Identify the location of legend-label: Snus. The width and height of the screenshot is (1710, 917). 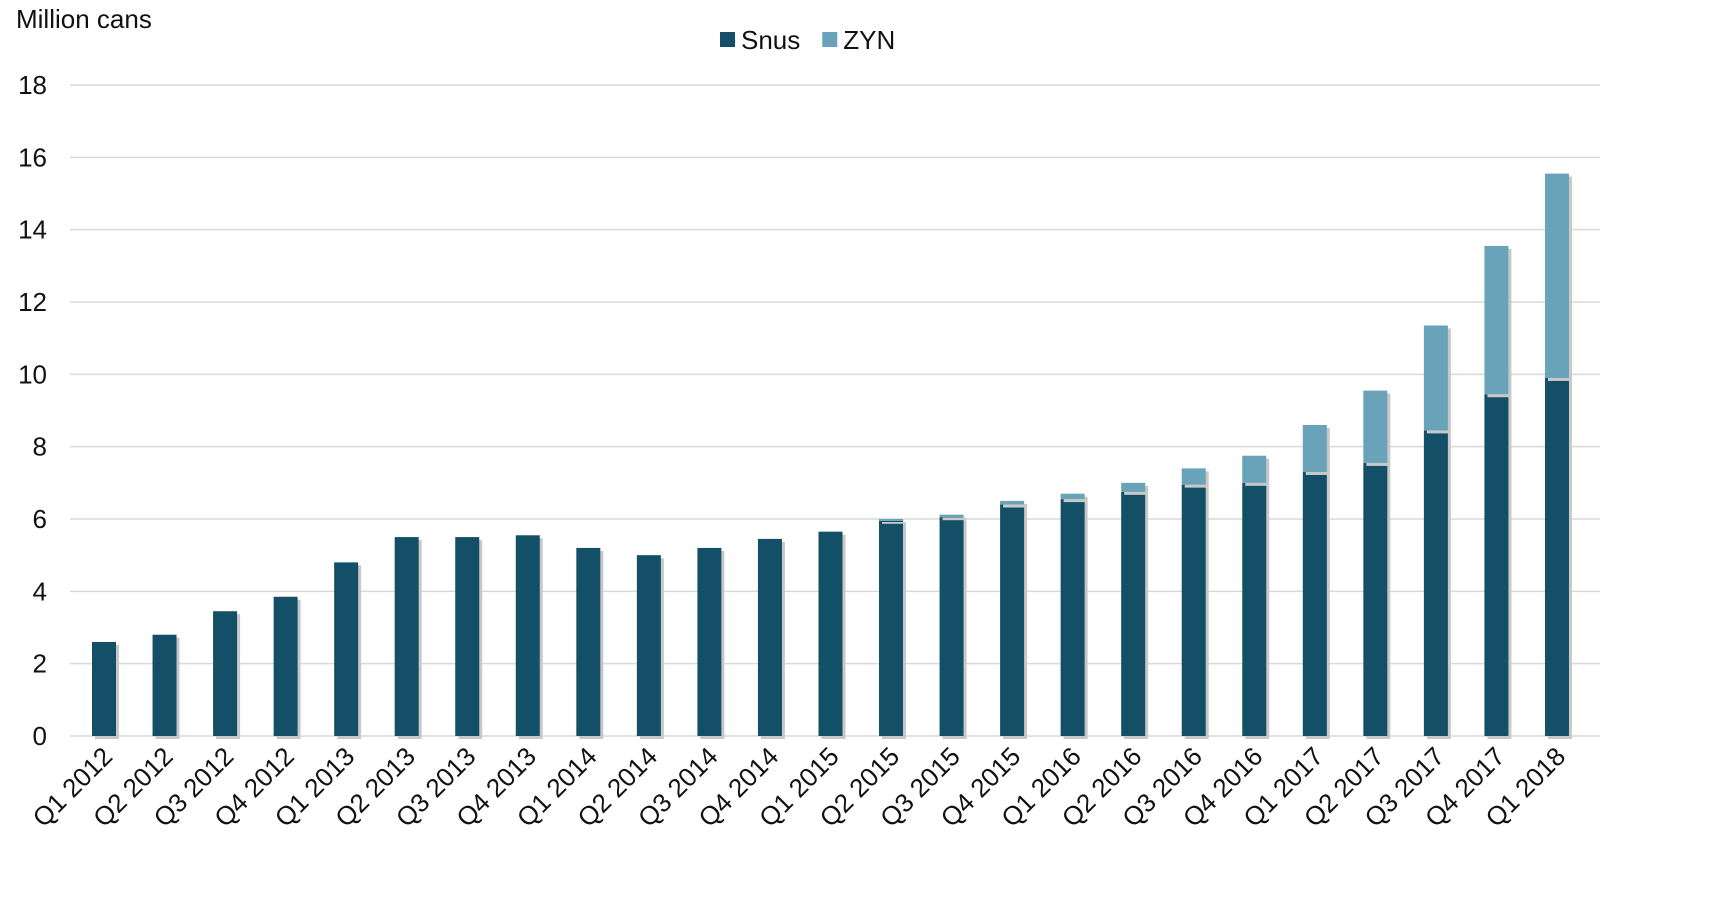
(770, 40).